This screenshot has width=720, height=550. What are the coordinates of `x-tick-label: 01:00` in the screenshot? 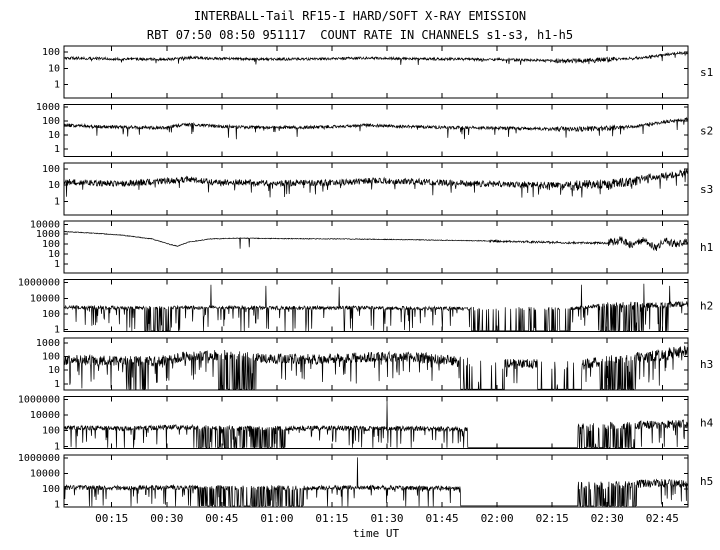 It's located at (276, 518).